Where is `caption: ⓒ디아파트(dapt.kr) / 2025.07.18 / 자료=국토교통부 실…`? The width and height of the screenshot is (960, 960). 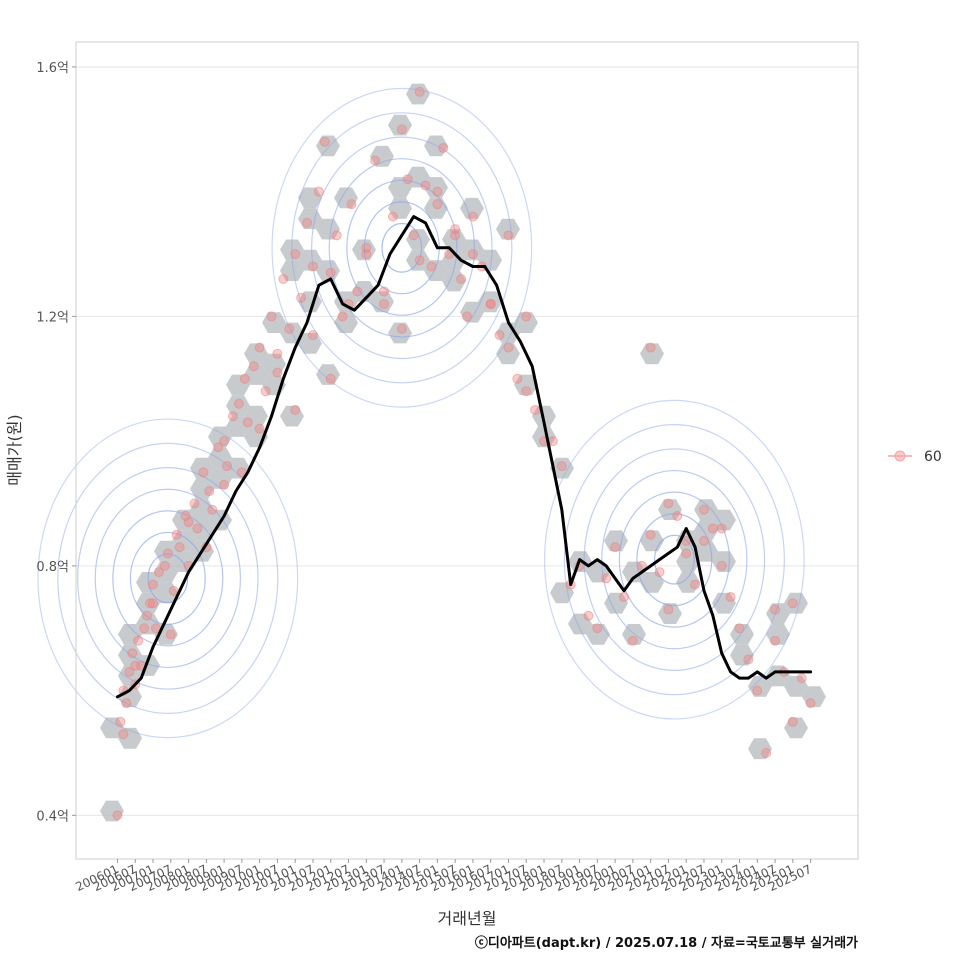
caption: ⓒ디아파트(dapt.kr) / 2025.07.18 / 자료=국토교통부 실… is located at coordinates (666, 943).